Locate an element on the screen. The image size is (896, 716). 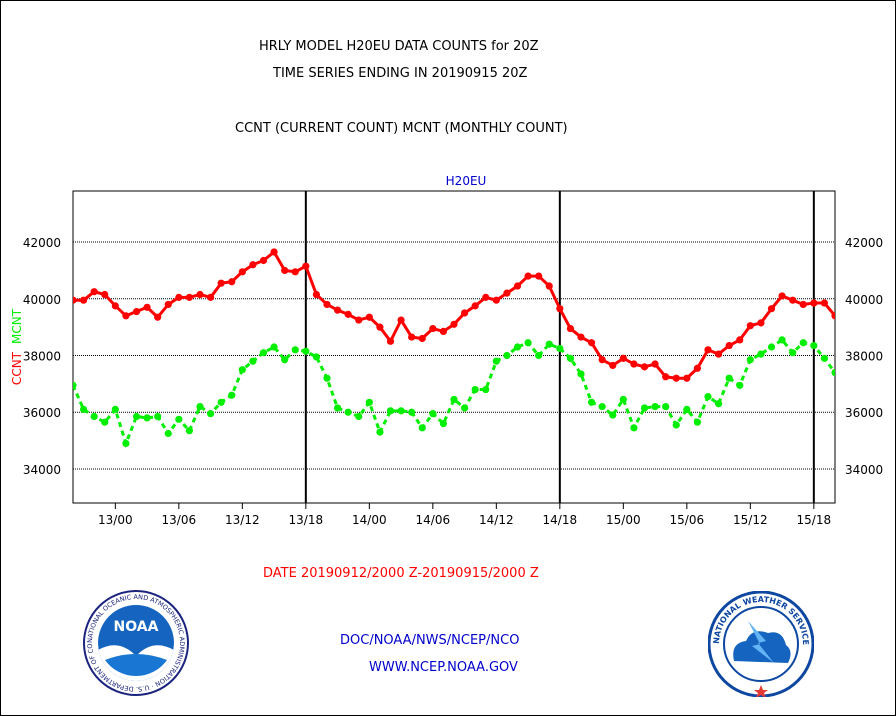
y-tick-label-left: 36000 is located at coordinates (42, 413).